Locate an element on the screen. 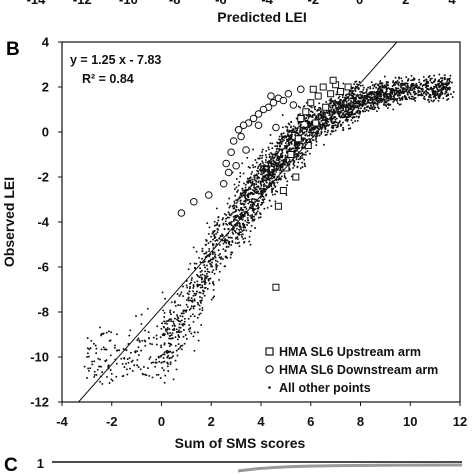 This screenshot has width=474, height=474. data-point-upstream is located at coordinates (296, 177).